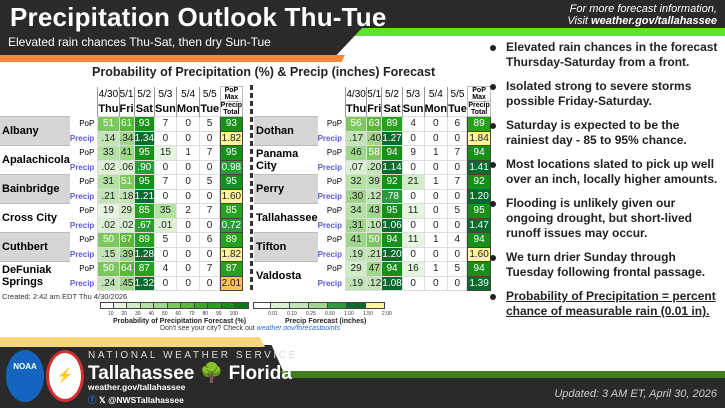  What do you see at coordinates (188, 211) in the screenshot?
I see `pop-cell: 2` at bounding box center [188, 211].